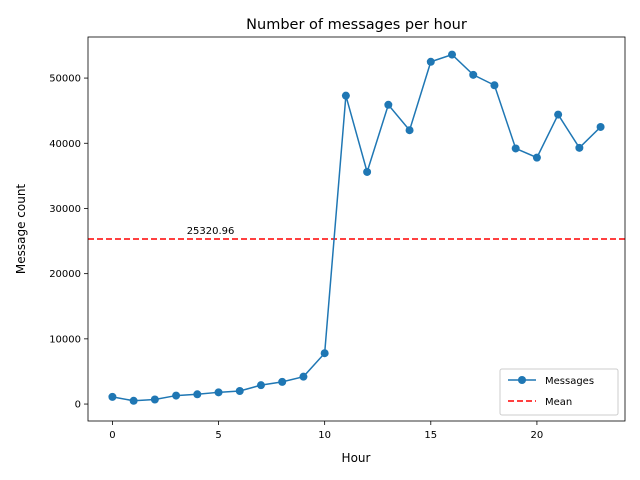 This screenshot has width=640, height=480. Describe the element at coordinates (65, 339) in the screenshot. I see `y-tick-label: 10000` at that location.